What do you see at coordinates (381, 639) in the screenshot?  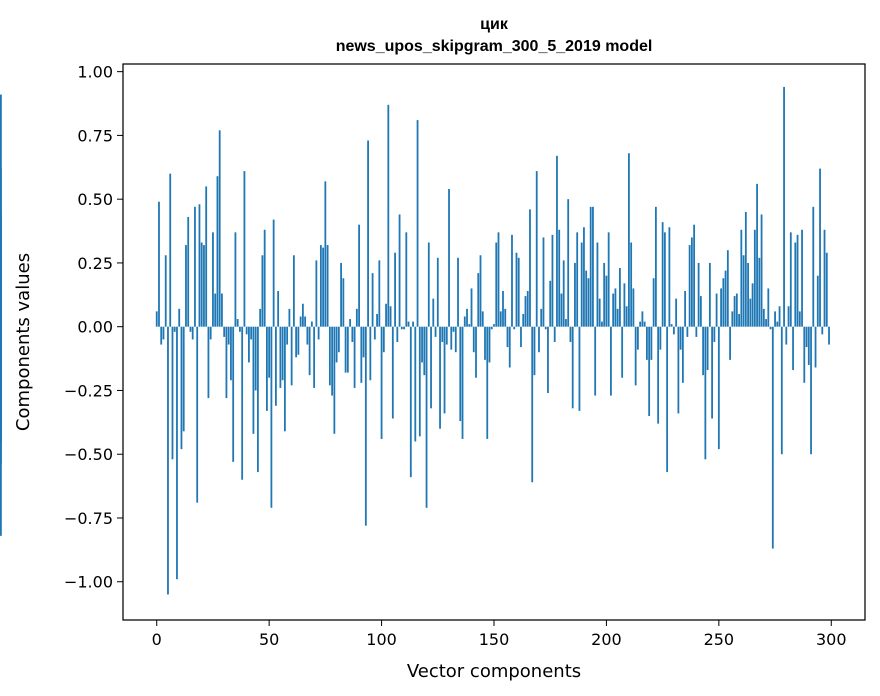 I see `x-tick-label: 100` at bounding box center [381, 639].